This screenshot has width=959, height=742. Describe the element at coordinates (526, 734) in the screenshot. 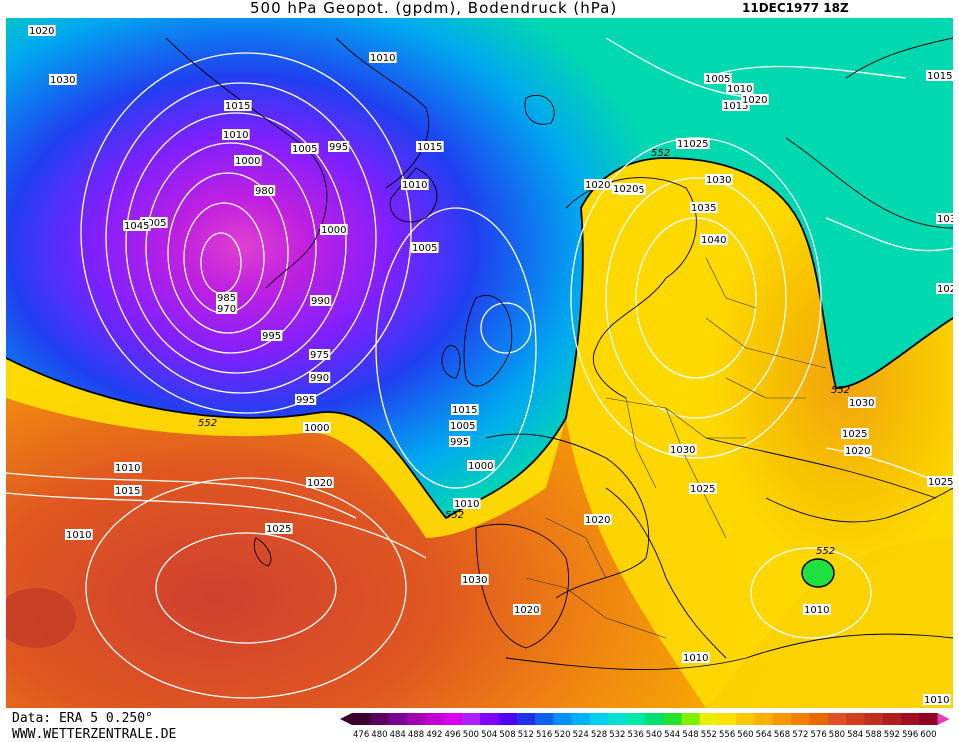

I see `scale-tick-label: 512` at that location.